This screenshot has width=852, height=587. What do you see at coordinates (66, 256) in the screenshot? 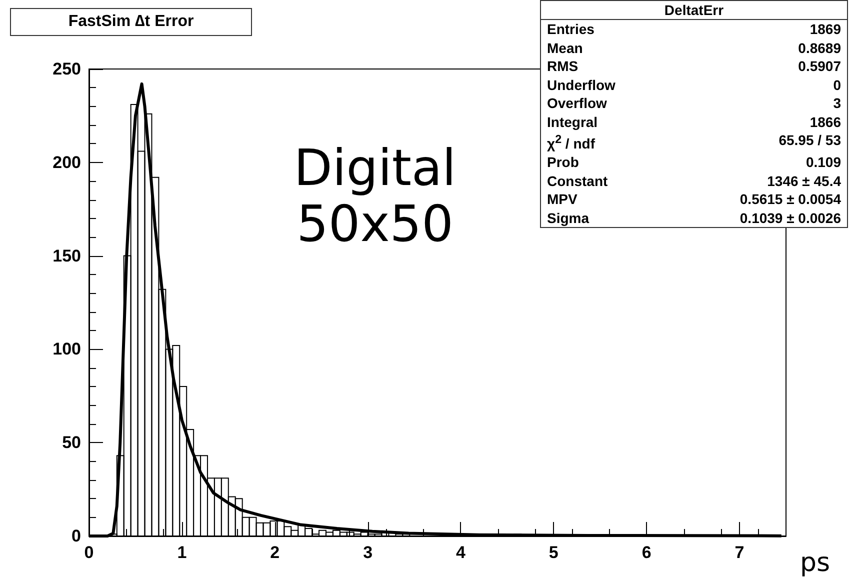
I see `y-tick-label: 150` at bounding box center [66, 256].